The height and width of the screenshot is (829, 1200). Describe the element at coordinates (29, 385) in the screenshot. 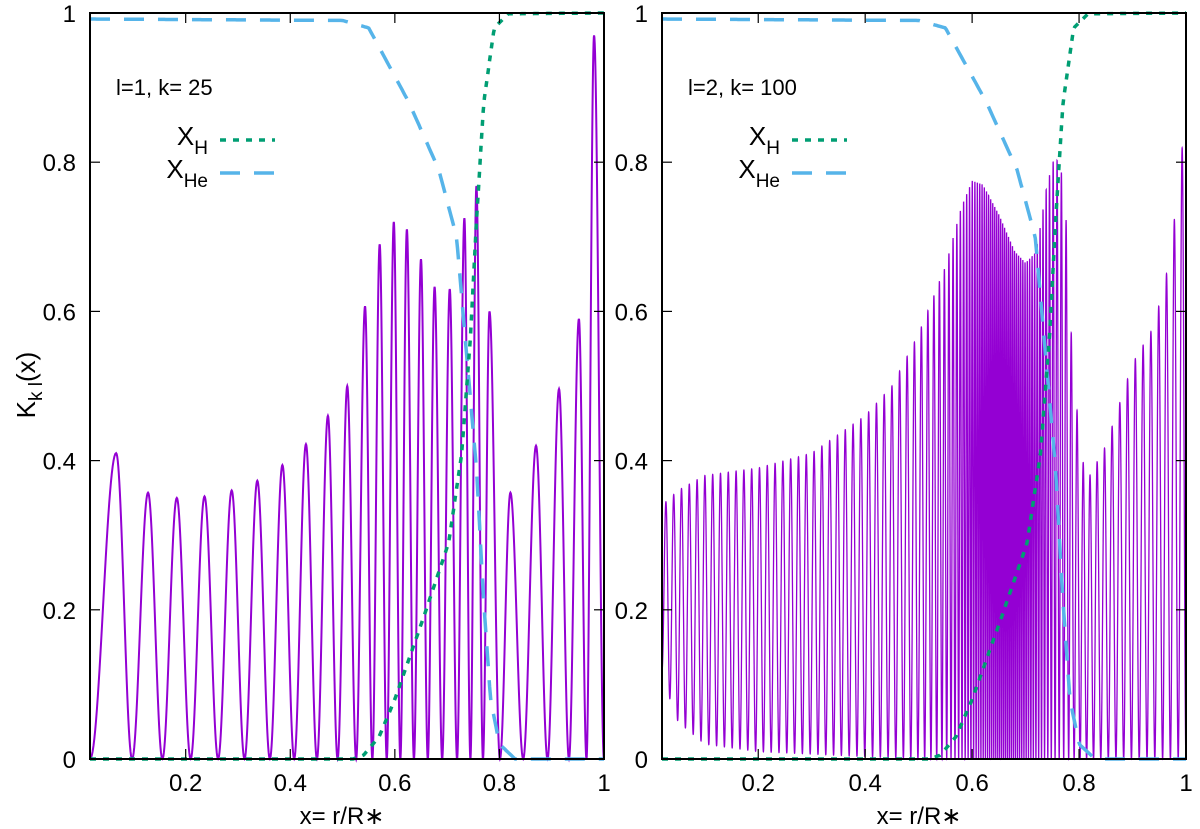

I see `y-axis-label: Kk l(x)` at that location.